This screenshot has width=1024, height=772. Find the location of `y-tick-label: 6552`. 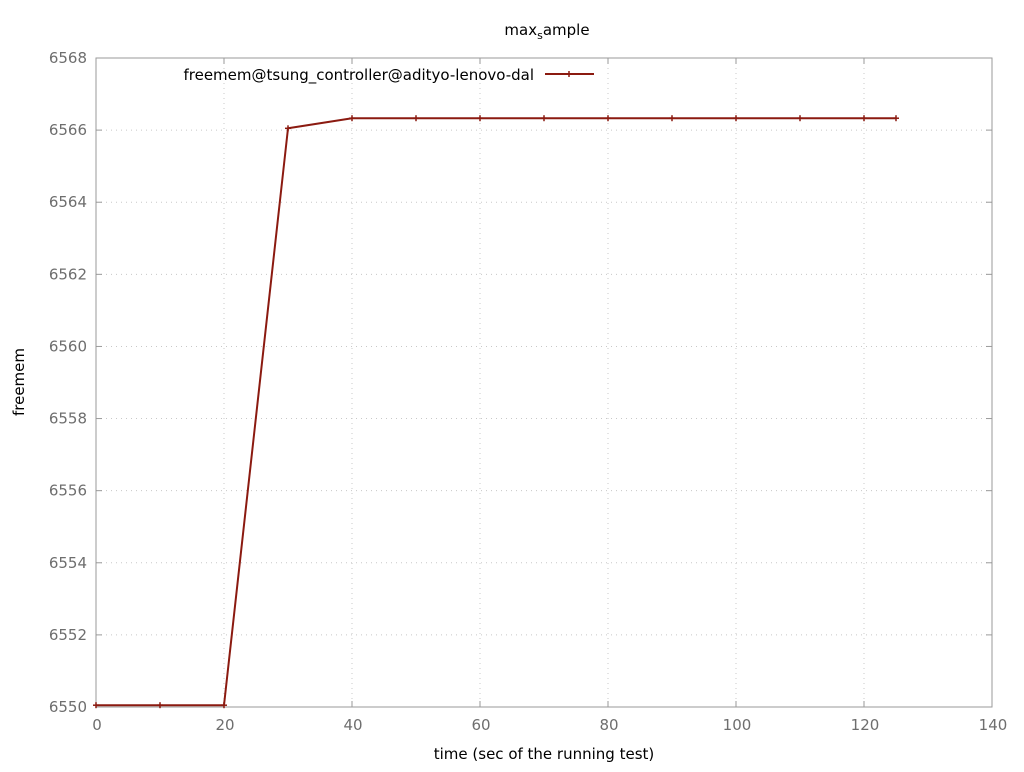

y-tick-label: 6552 is located at coordinates (68, 635).